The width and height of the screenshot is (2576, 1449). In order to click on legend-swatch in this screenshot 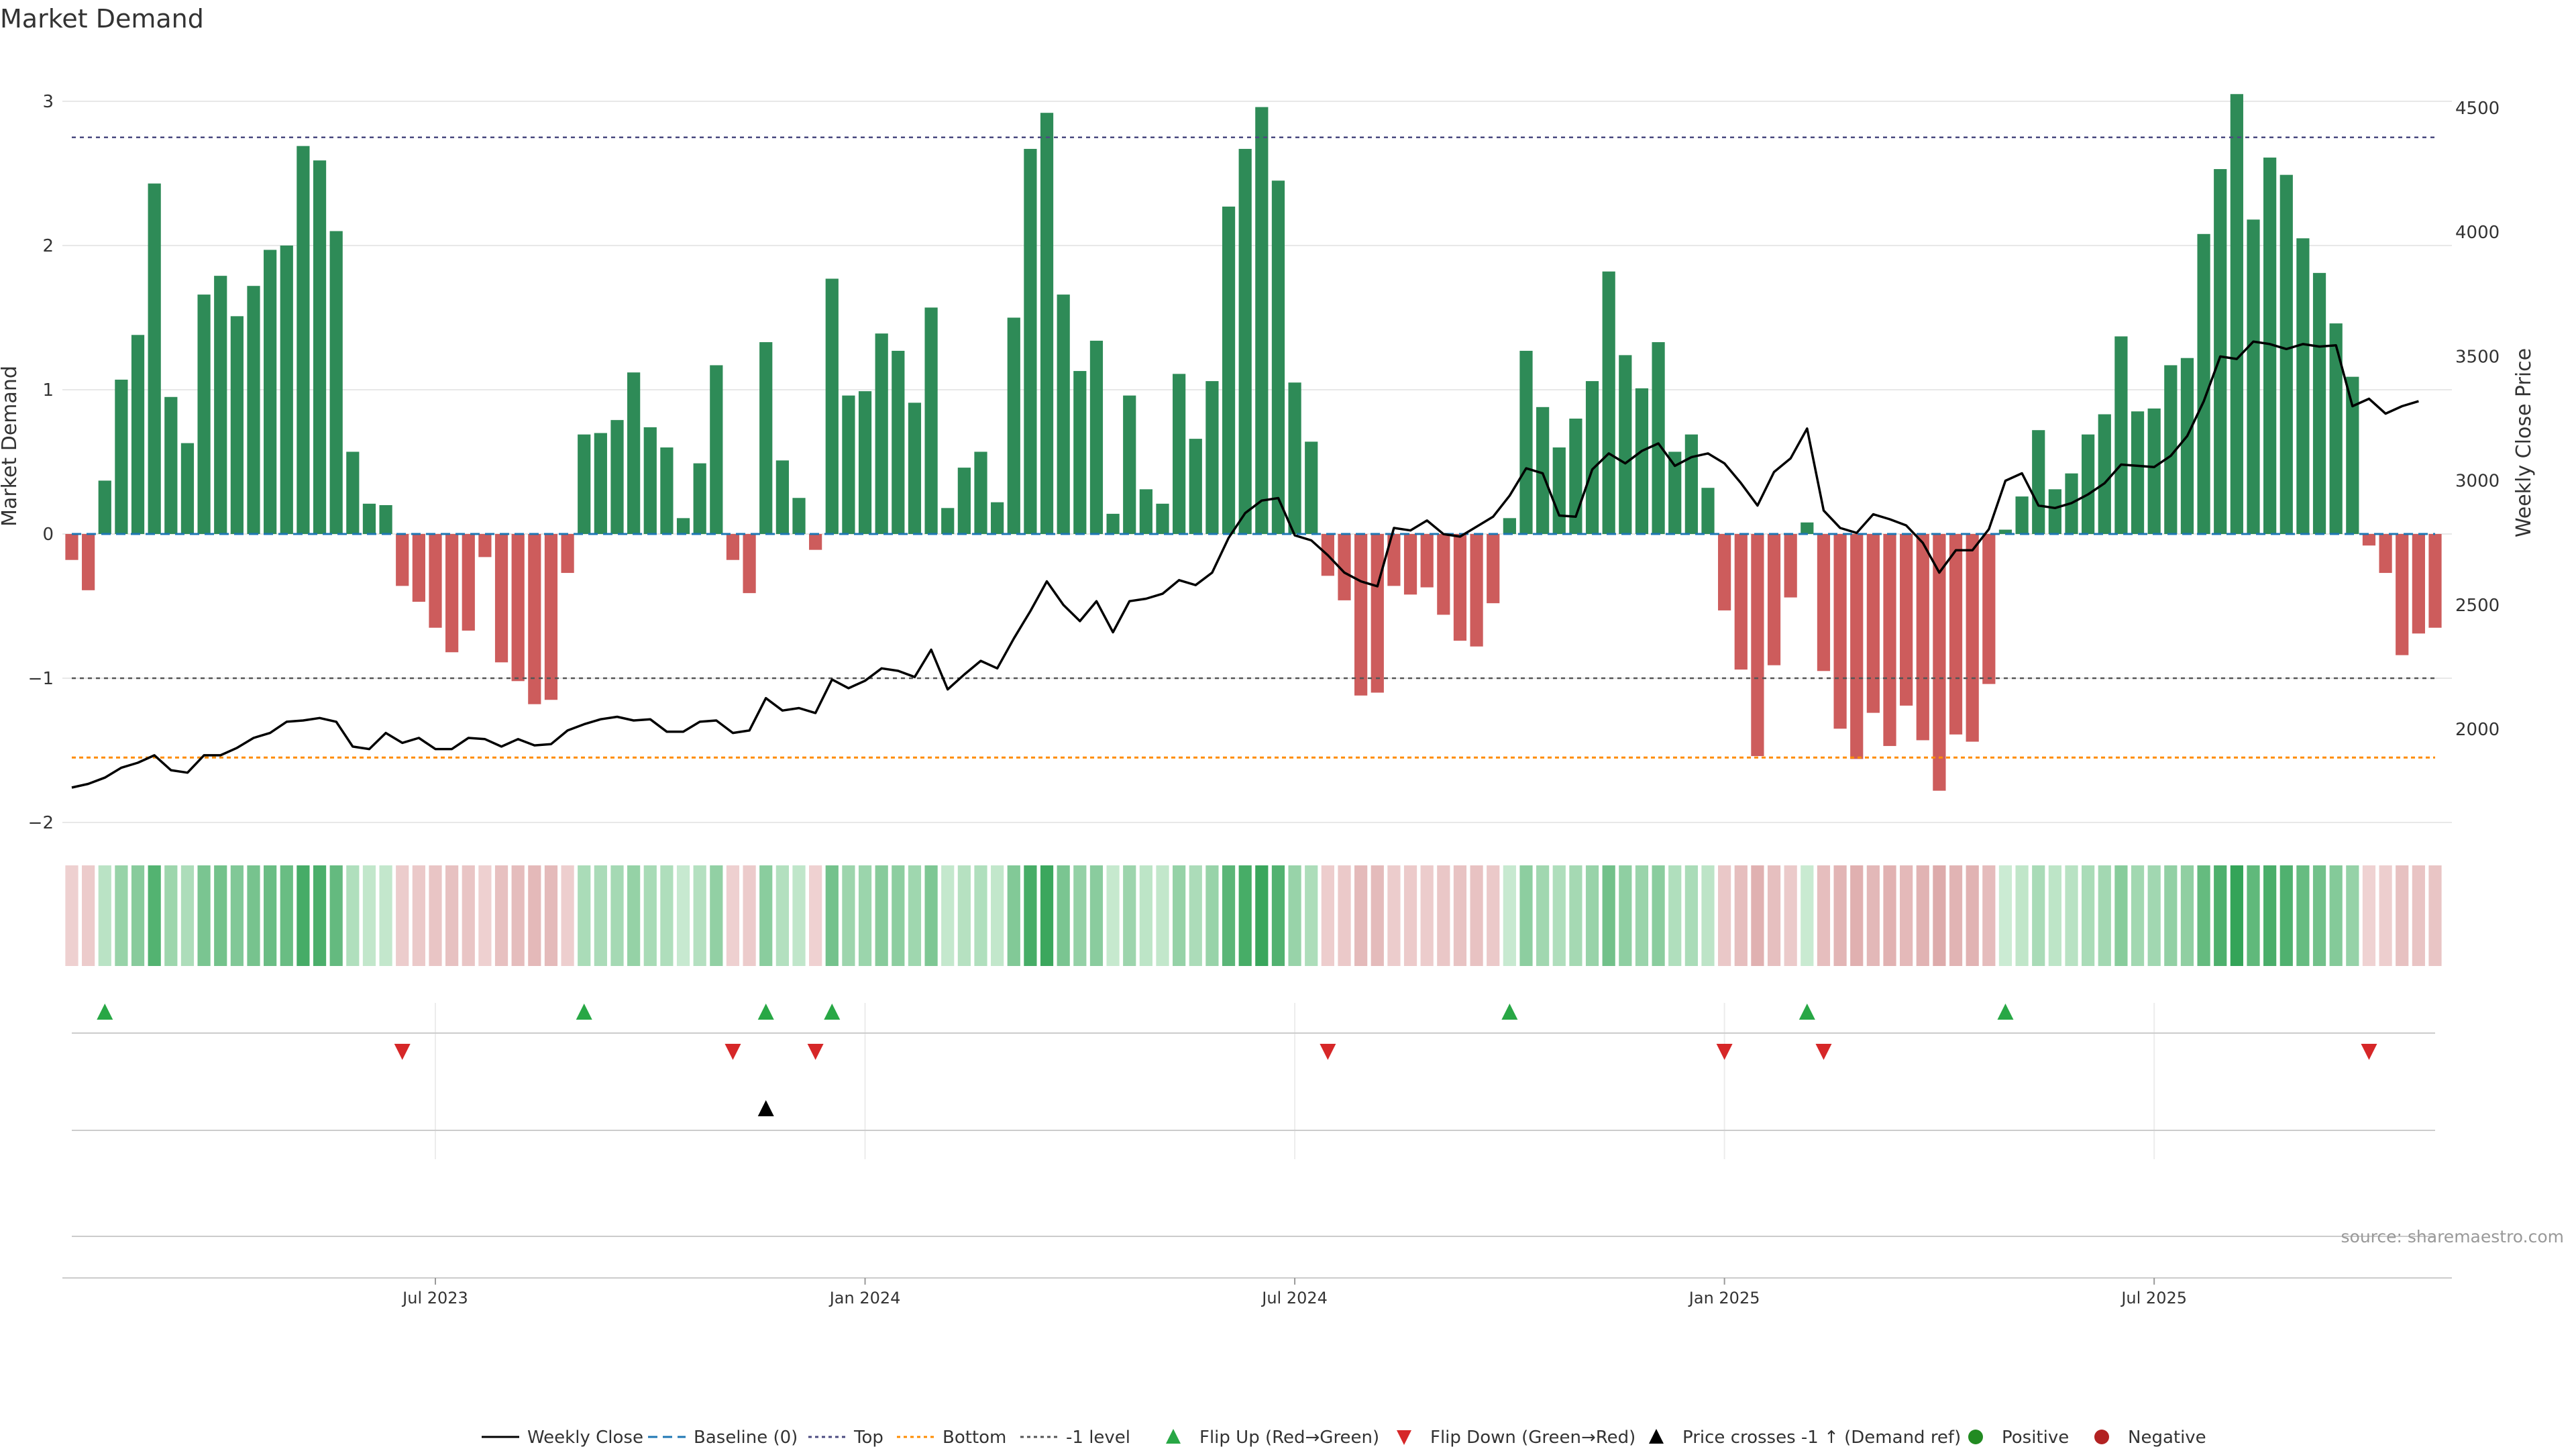, I will do `click(1656, 1436)`.